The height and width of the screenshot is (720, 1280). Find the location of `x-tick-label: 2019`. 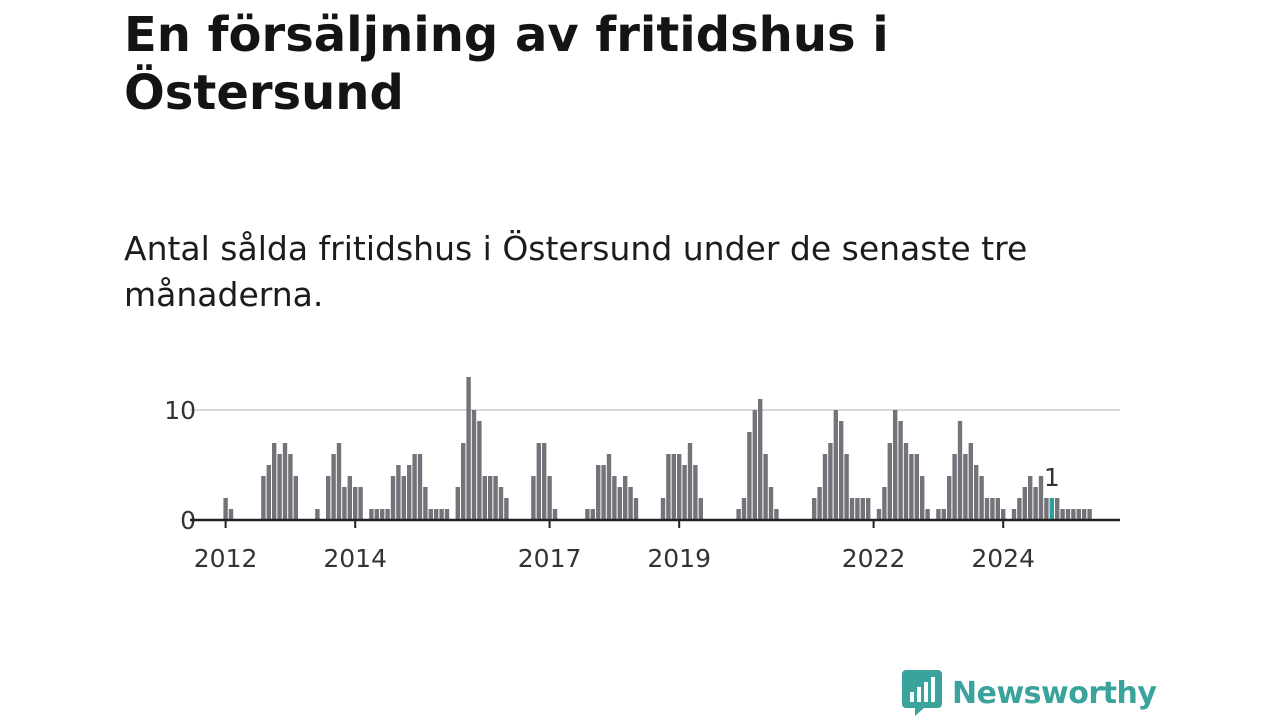

x-tick-label: 2019 is located at coordinates (679, 558).